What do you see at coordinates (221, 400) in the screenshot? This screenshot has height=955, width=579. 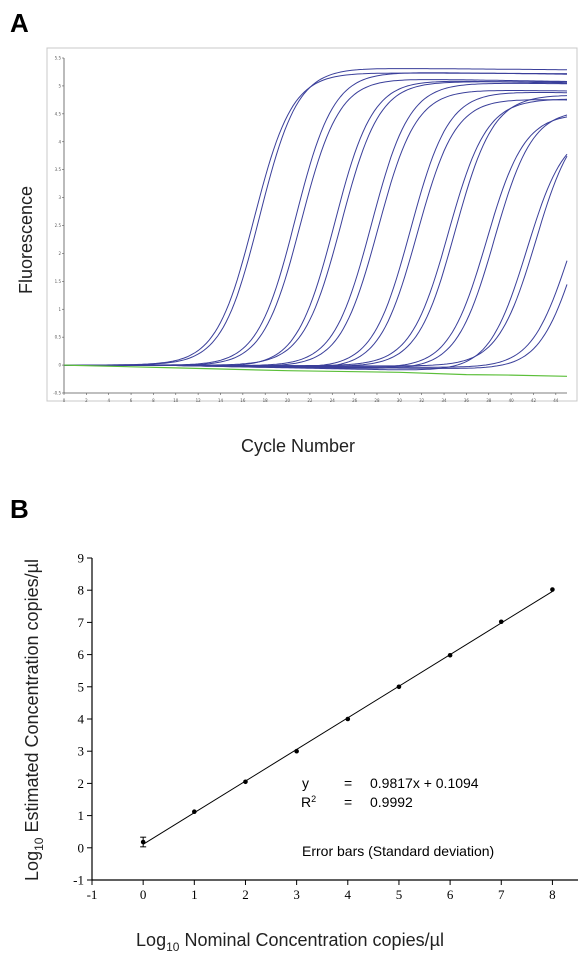 I see `x-tick-label-a: 14` at bounding box center [221, 400].